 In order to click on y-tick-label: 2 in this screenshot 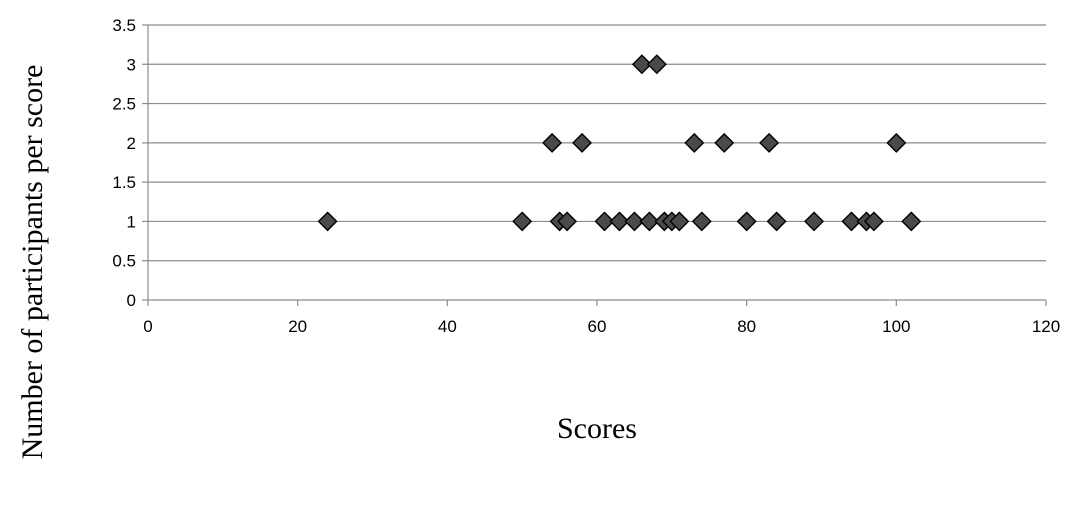, I will do `click(131, 143)`.